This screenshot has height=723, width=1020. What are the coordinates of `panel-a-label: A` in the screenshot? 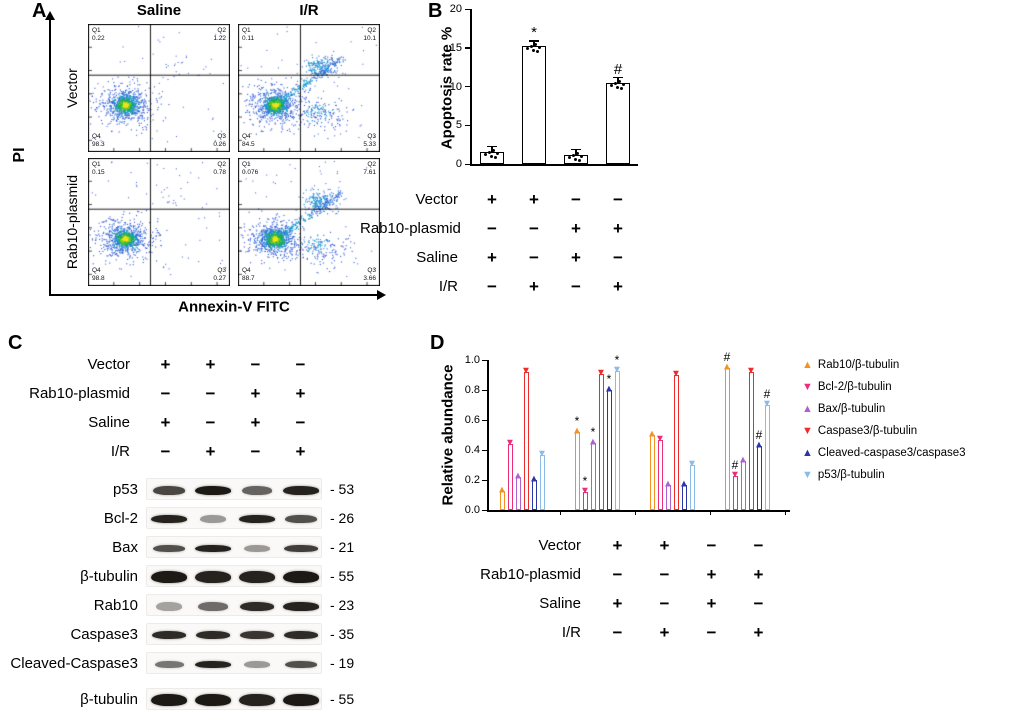 It's located at (39, 11).